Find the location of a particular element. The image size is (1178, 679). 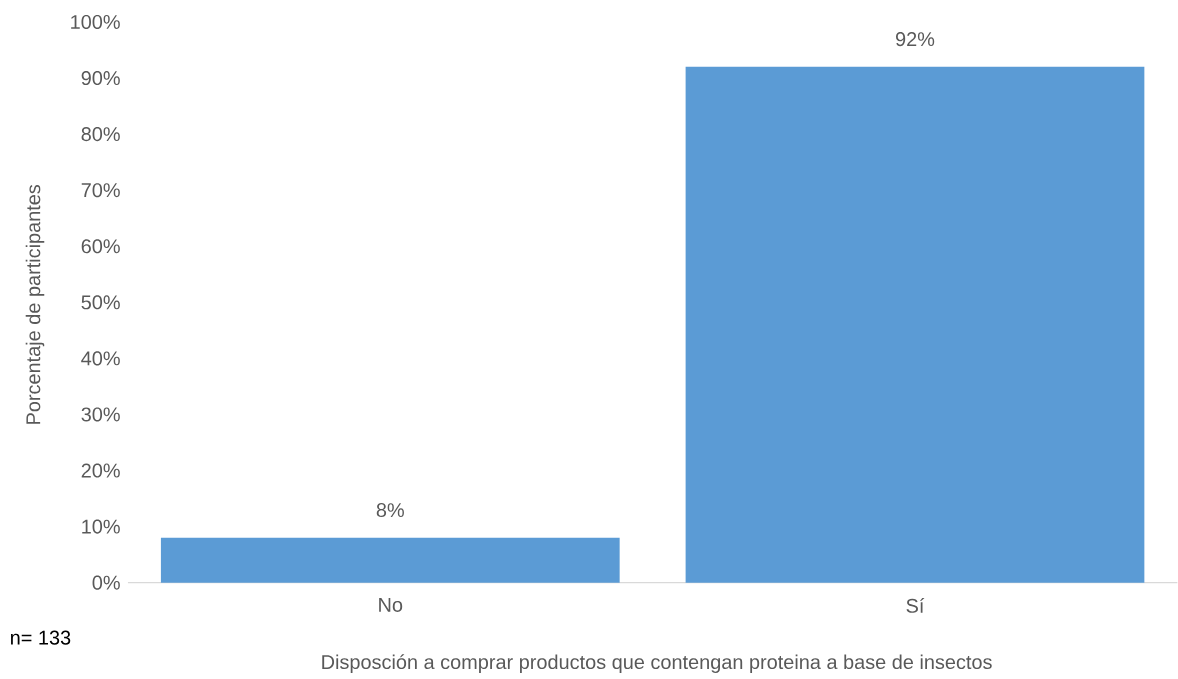

y-axis-title: Porcentaje de participantes is located at coordinates (35, 305).